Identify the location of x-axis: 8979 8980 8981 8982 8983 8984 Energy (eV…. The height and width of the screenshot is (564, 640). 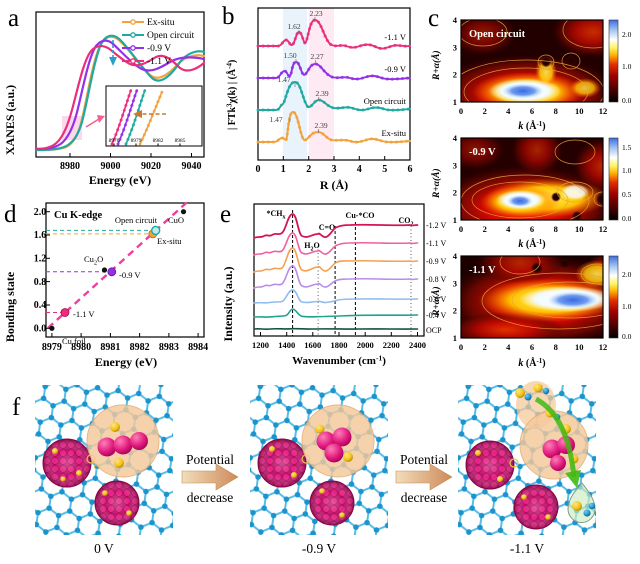
(125, 351).